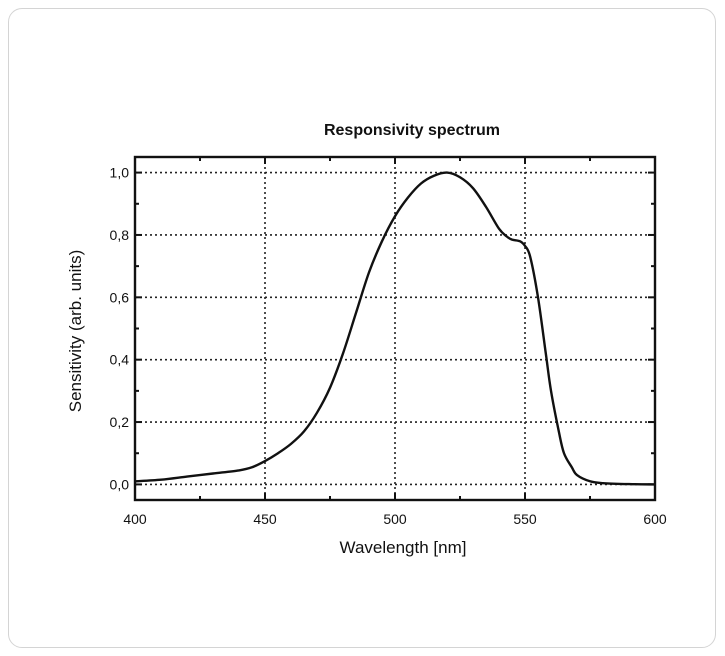  Describe the element at coordinates (412, 130) in the screenshot. I see `chart-title: Responsivity spectrum` at that location.